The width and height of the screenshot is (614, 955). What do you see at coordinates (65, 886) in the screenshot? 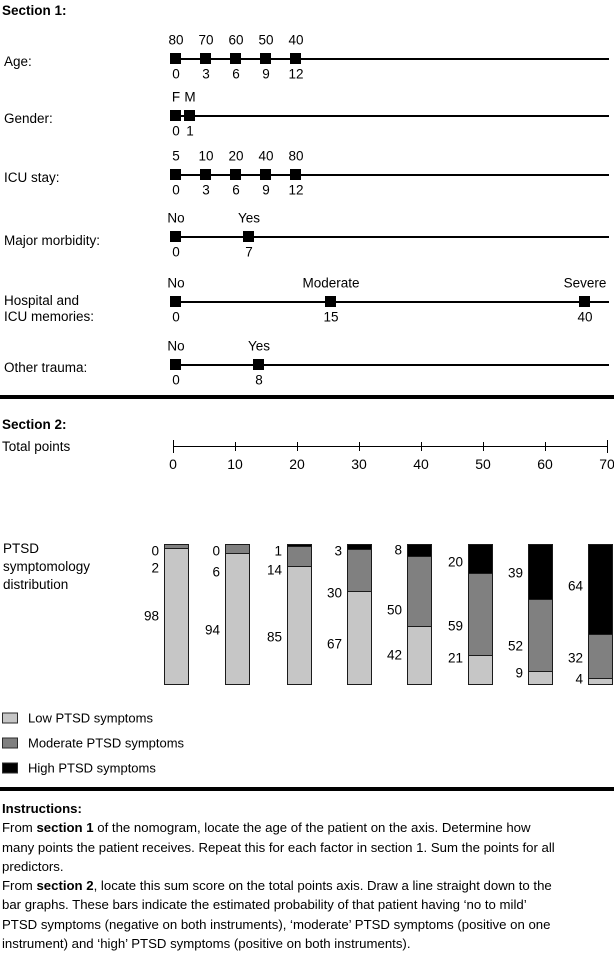
I see `instructions-bold-text: section 2` at bounding box center [65, 886].